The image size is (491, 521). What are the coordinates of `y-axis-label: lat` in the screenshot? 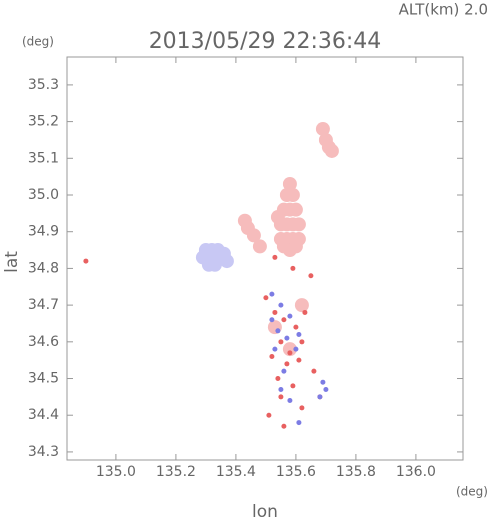 It's located at (12, 262).